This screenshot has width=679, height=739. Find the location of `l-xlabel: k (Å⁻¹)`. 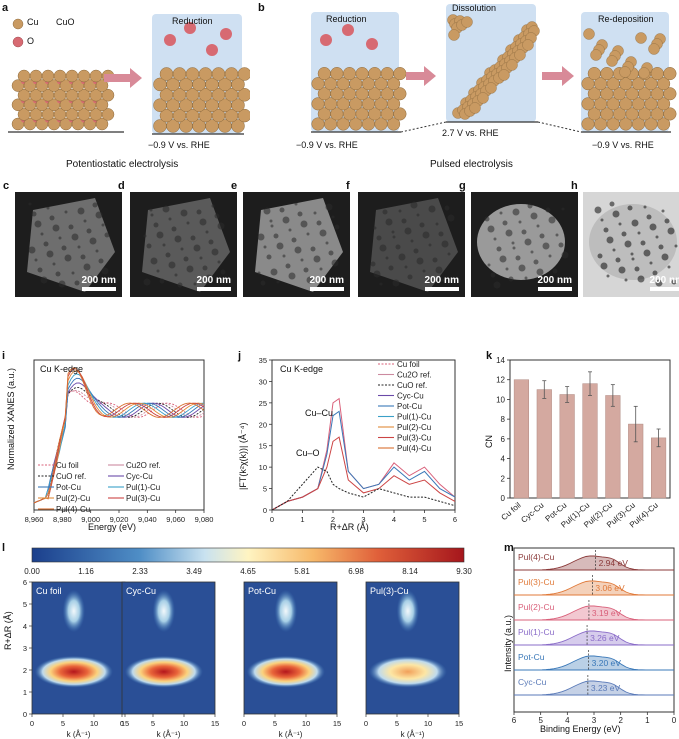

l-xlabel: k (Å⁻¹) is located at coordinates (169, 734).